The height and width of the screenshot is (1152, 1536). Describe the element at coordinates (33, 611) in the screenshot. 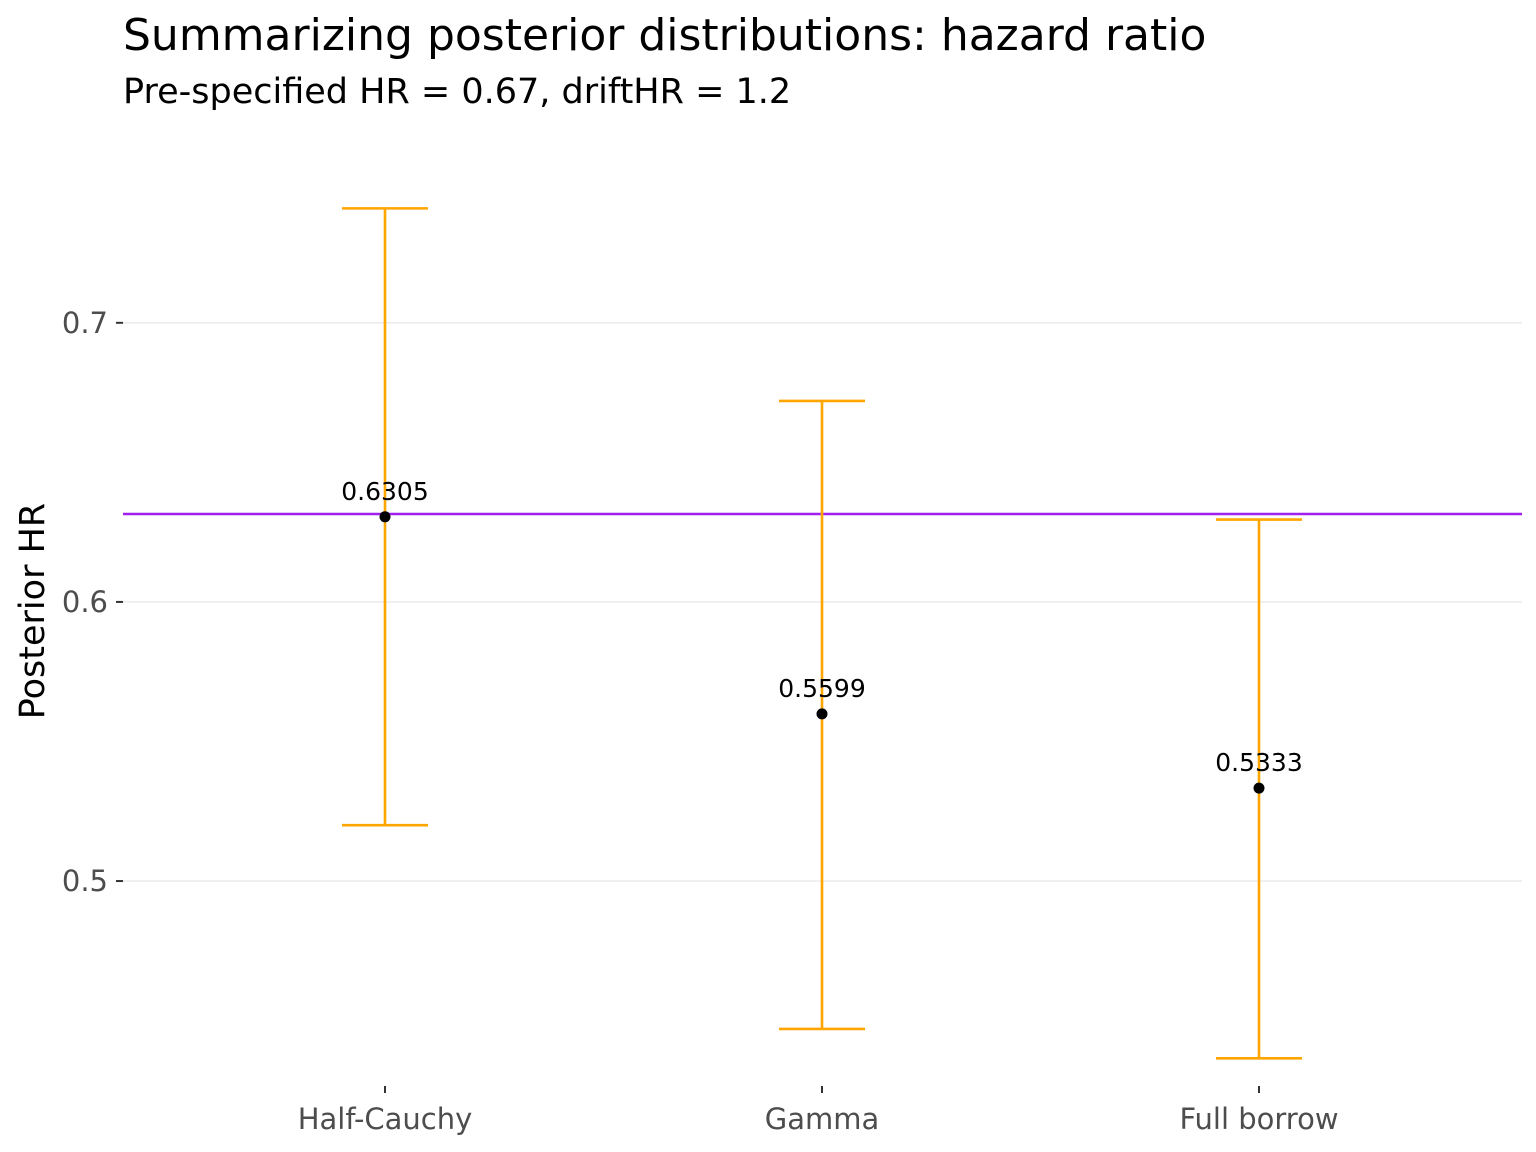

I see `y-axis-title: Posterior HR` at that location.